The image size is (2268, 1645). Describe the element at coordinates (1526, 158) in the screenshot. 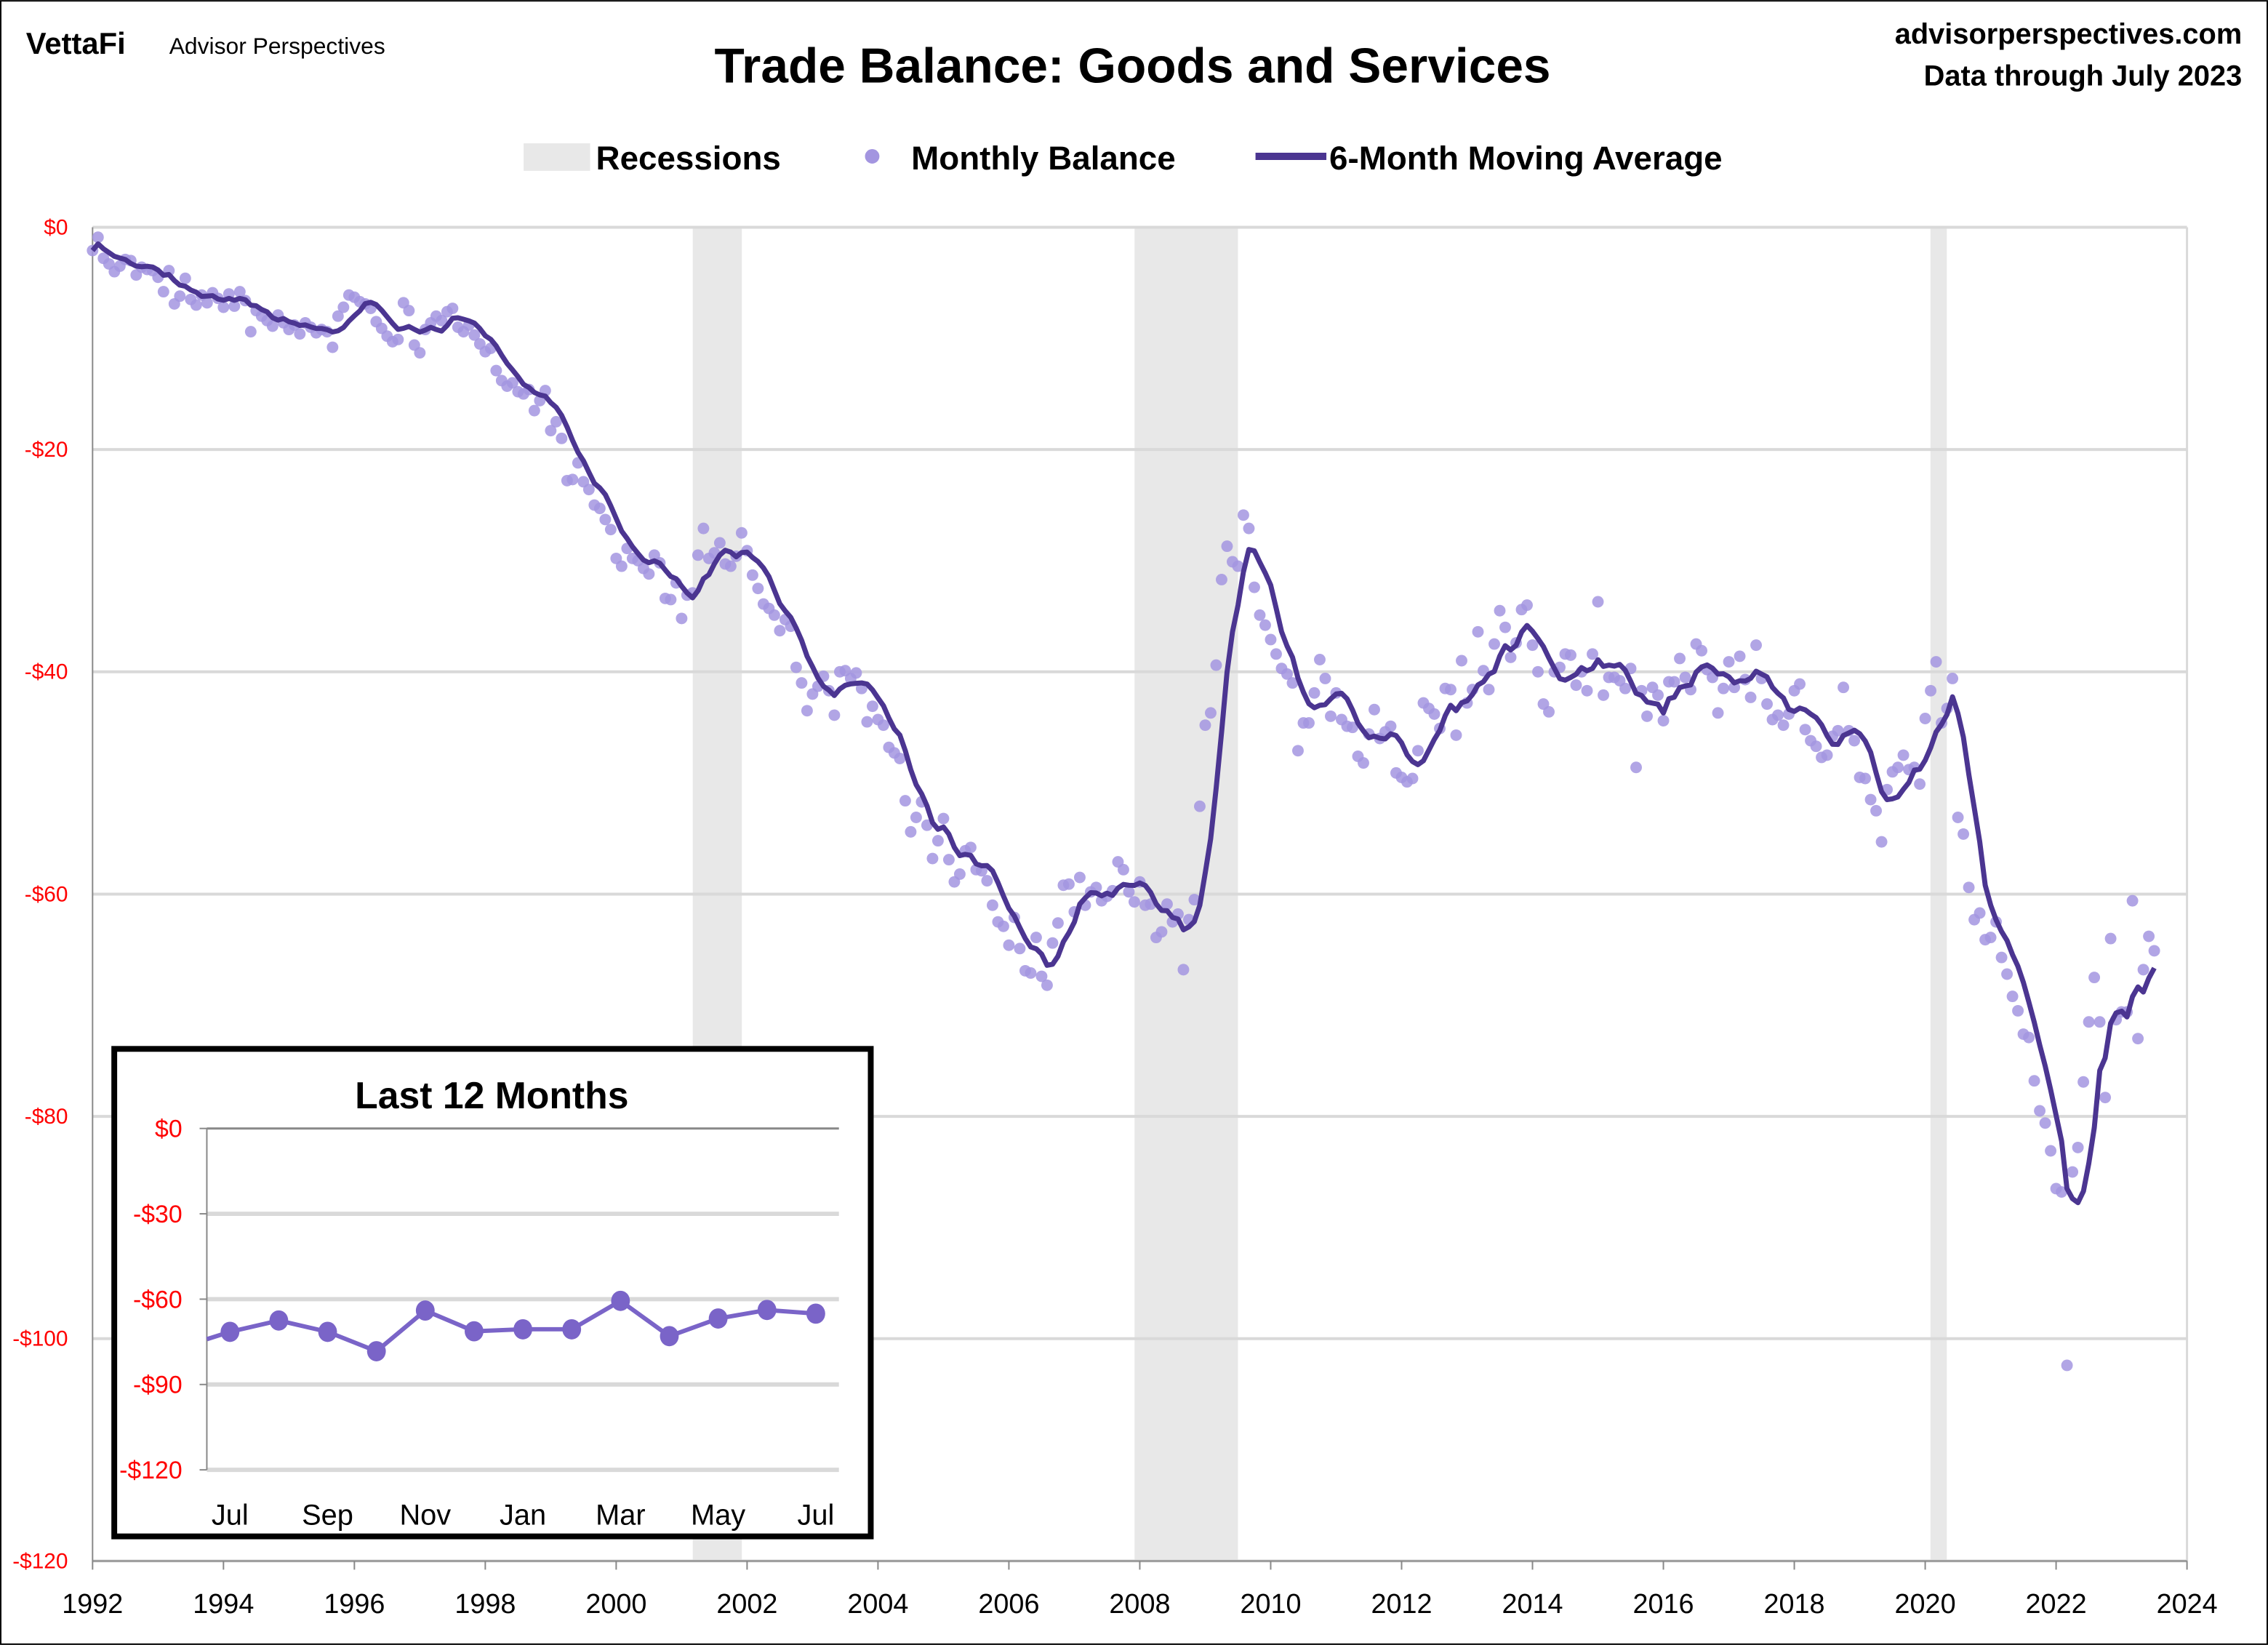

I see `legend-moving-average: 6-Month Moving Average` at that location.